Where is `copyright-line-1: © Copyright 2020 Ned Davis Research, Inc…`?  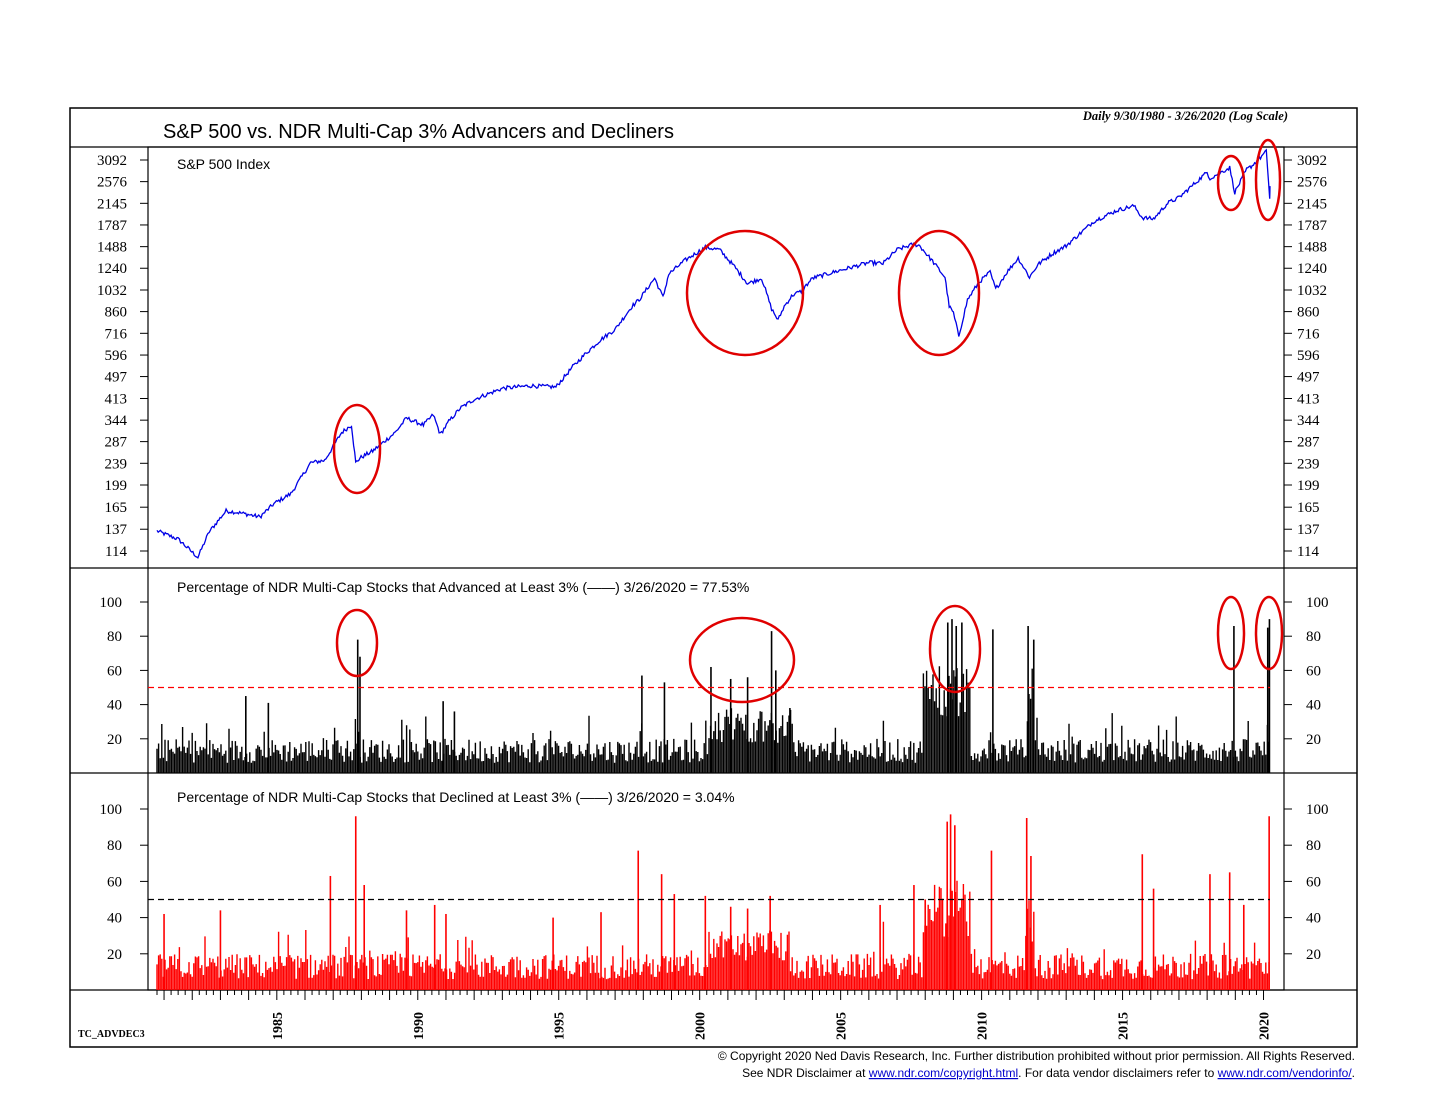 copyright-line-1: © Copyright 2020 Ned Davis Research, Inc… is located at coordinates (1036, 1056).